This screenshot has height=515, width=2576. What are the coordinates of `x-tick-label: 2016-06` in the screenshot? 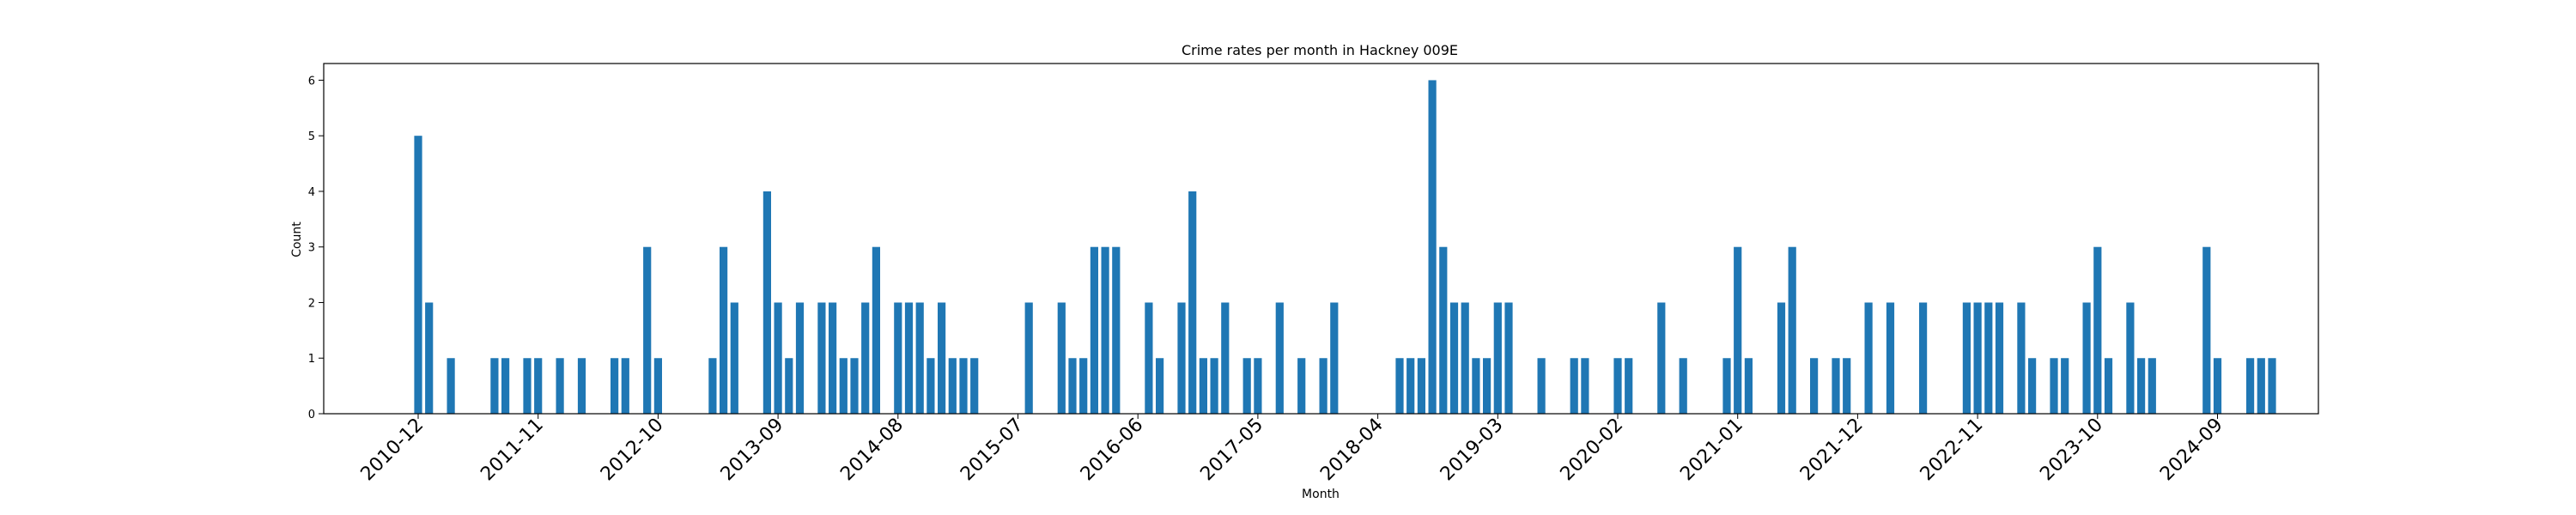 It's located at (1112, 450).